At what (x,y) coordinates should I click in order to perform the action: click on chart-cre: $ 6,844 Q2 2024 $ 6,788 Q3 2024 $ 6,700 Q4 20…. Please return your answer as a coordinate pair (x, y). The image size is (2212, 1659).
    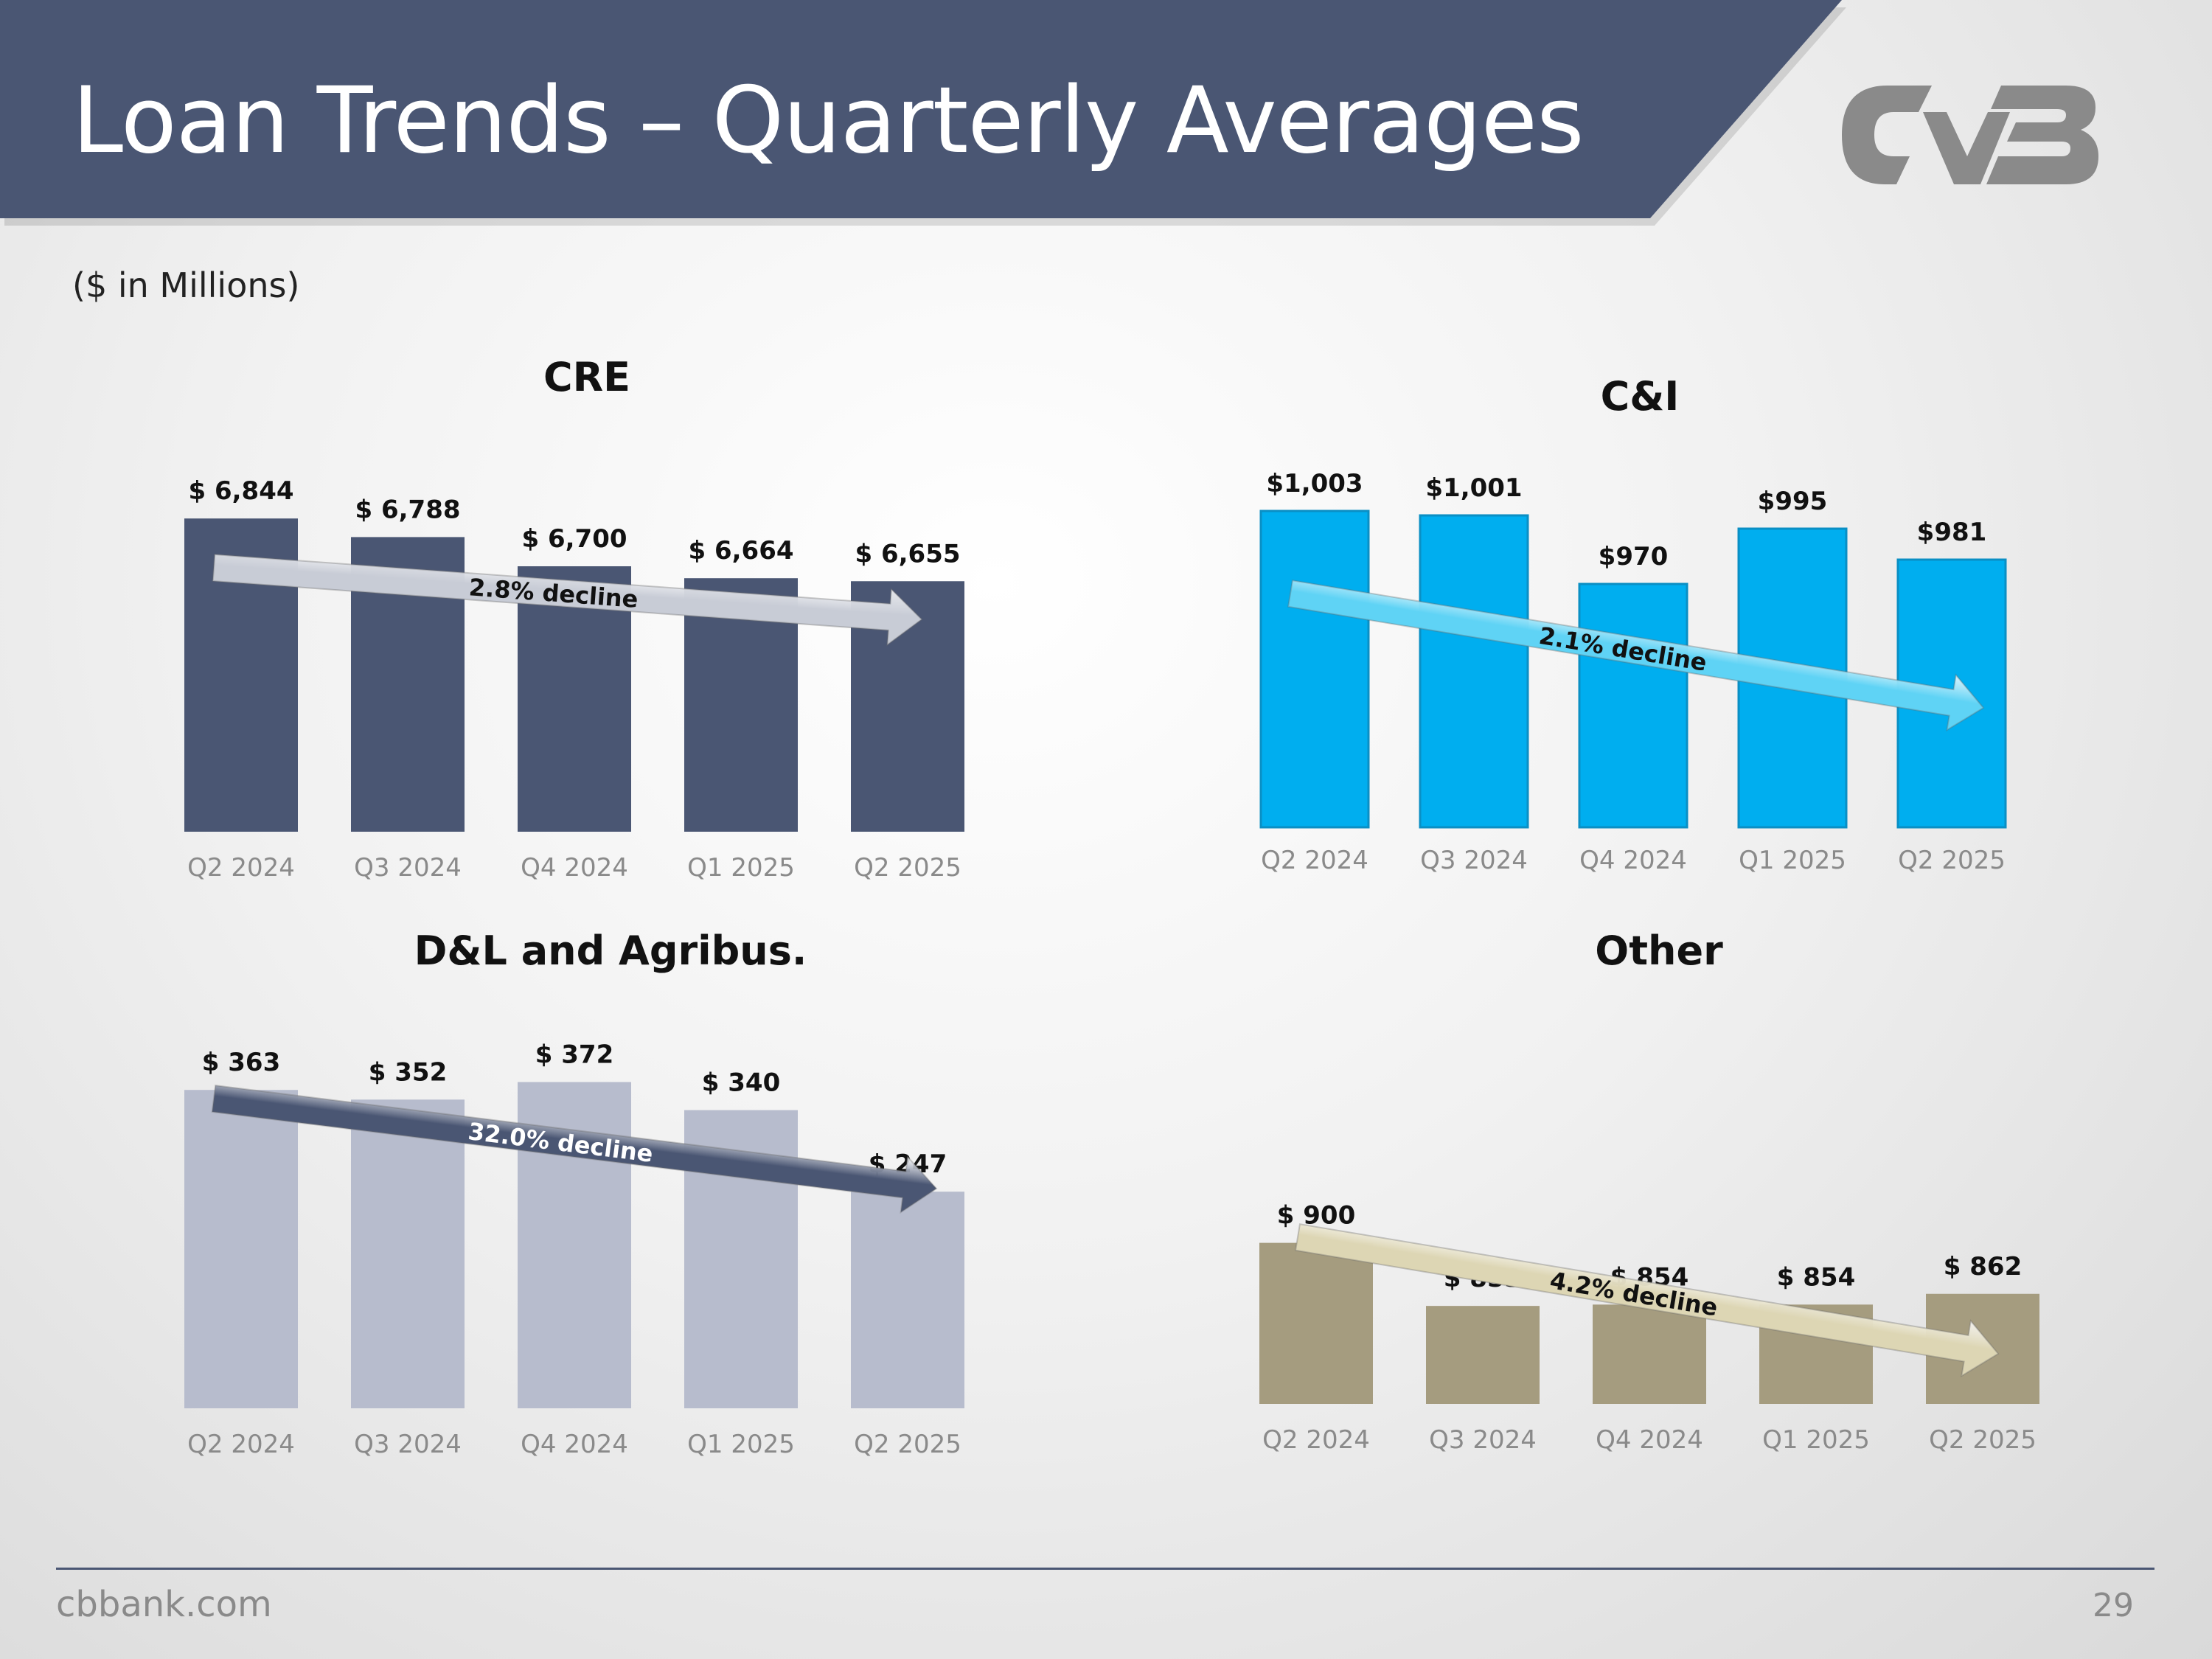
    Looking at the image, I should click on (574, 679).